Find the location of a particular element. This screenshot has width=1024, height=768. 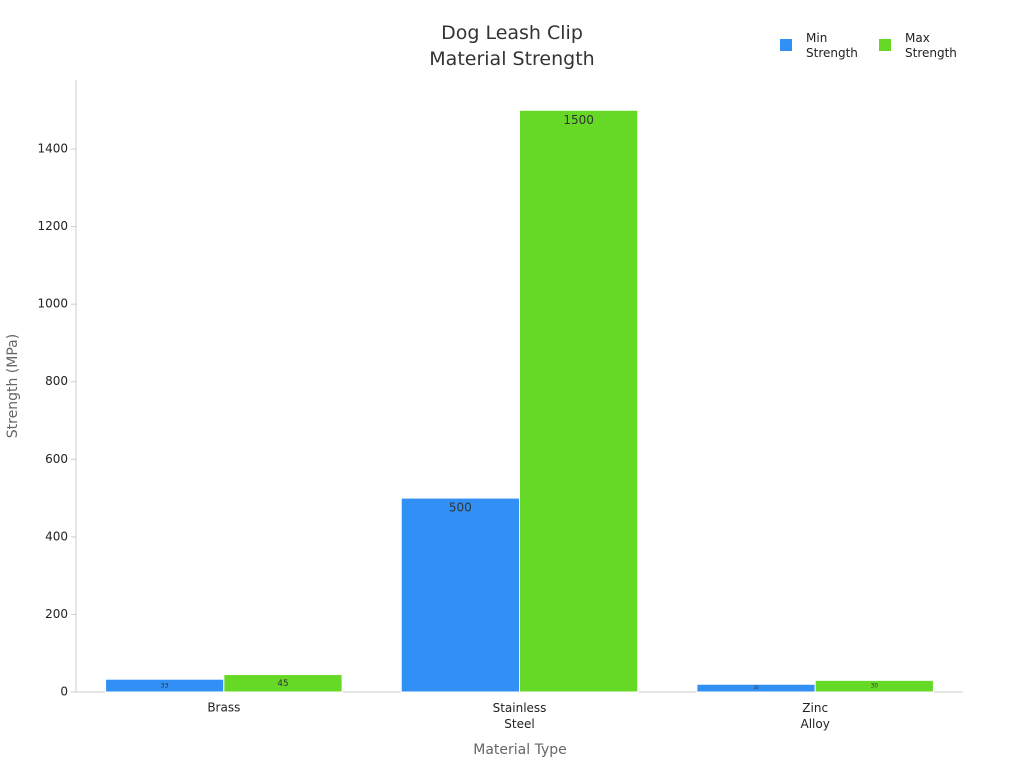

chart-title: Dog Leash Clip Material Strength is located at coordinates (511, 46).